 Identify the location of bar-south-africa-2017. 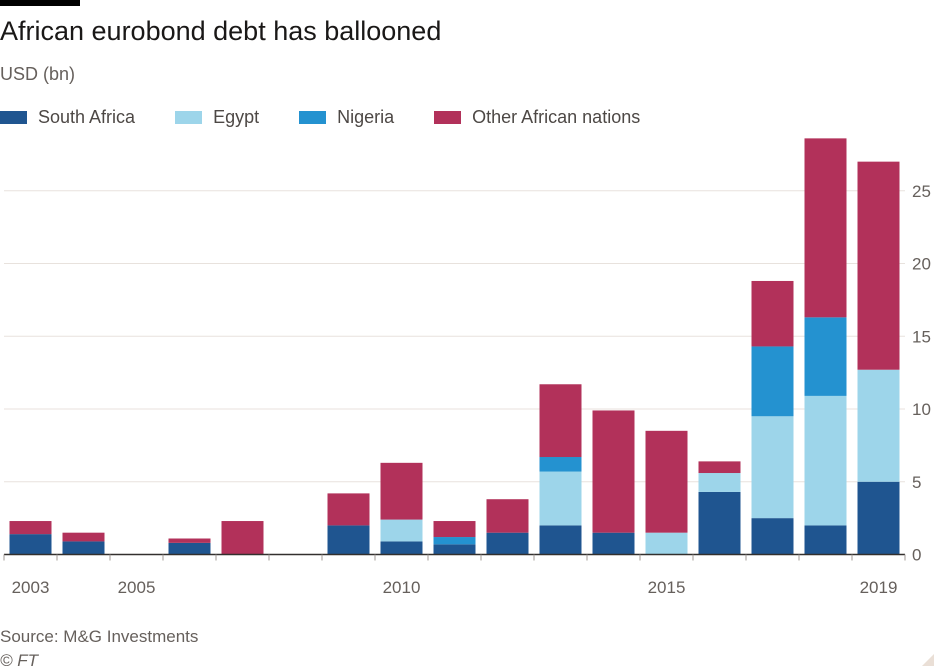
(772, 536).